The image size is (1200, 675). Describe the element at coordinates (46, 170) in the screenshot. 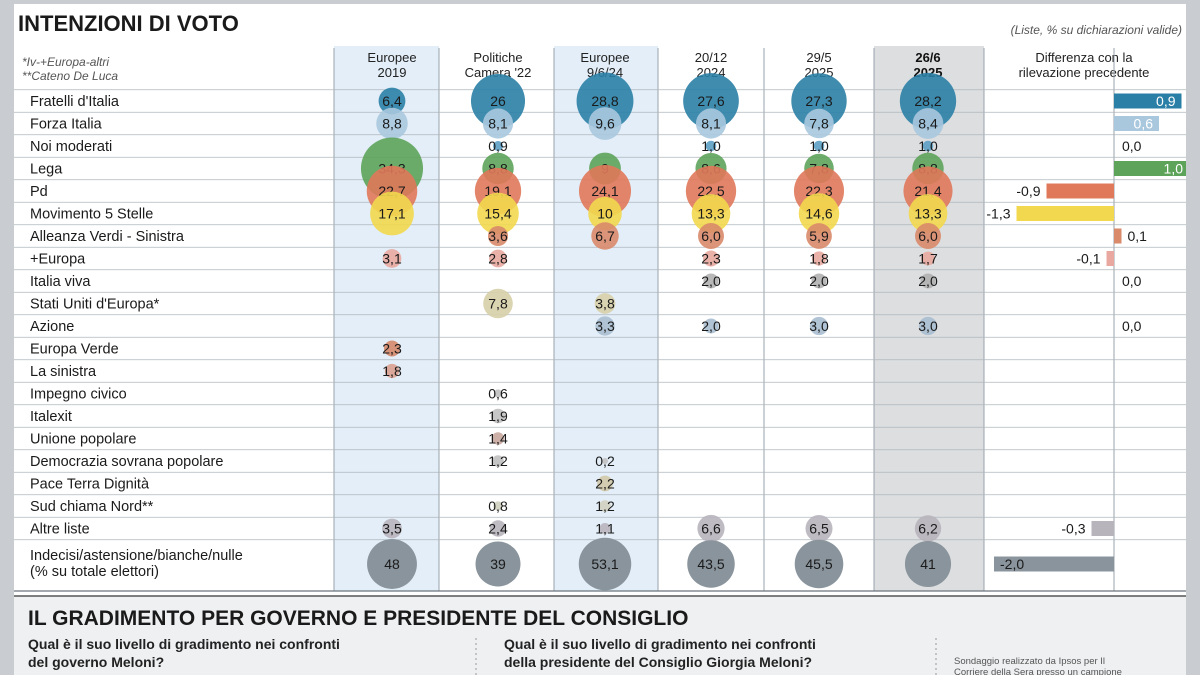

I see `party-label: Lega` at that location.